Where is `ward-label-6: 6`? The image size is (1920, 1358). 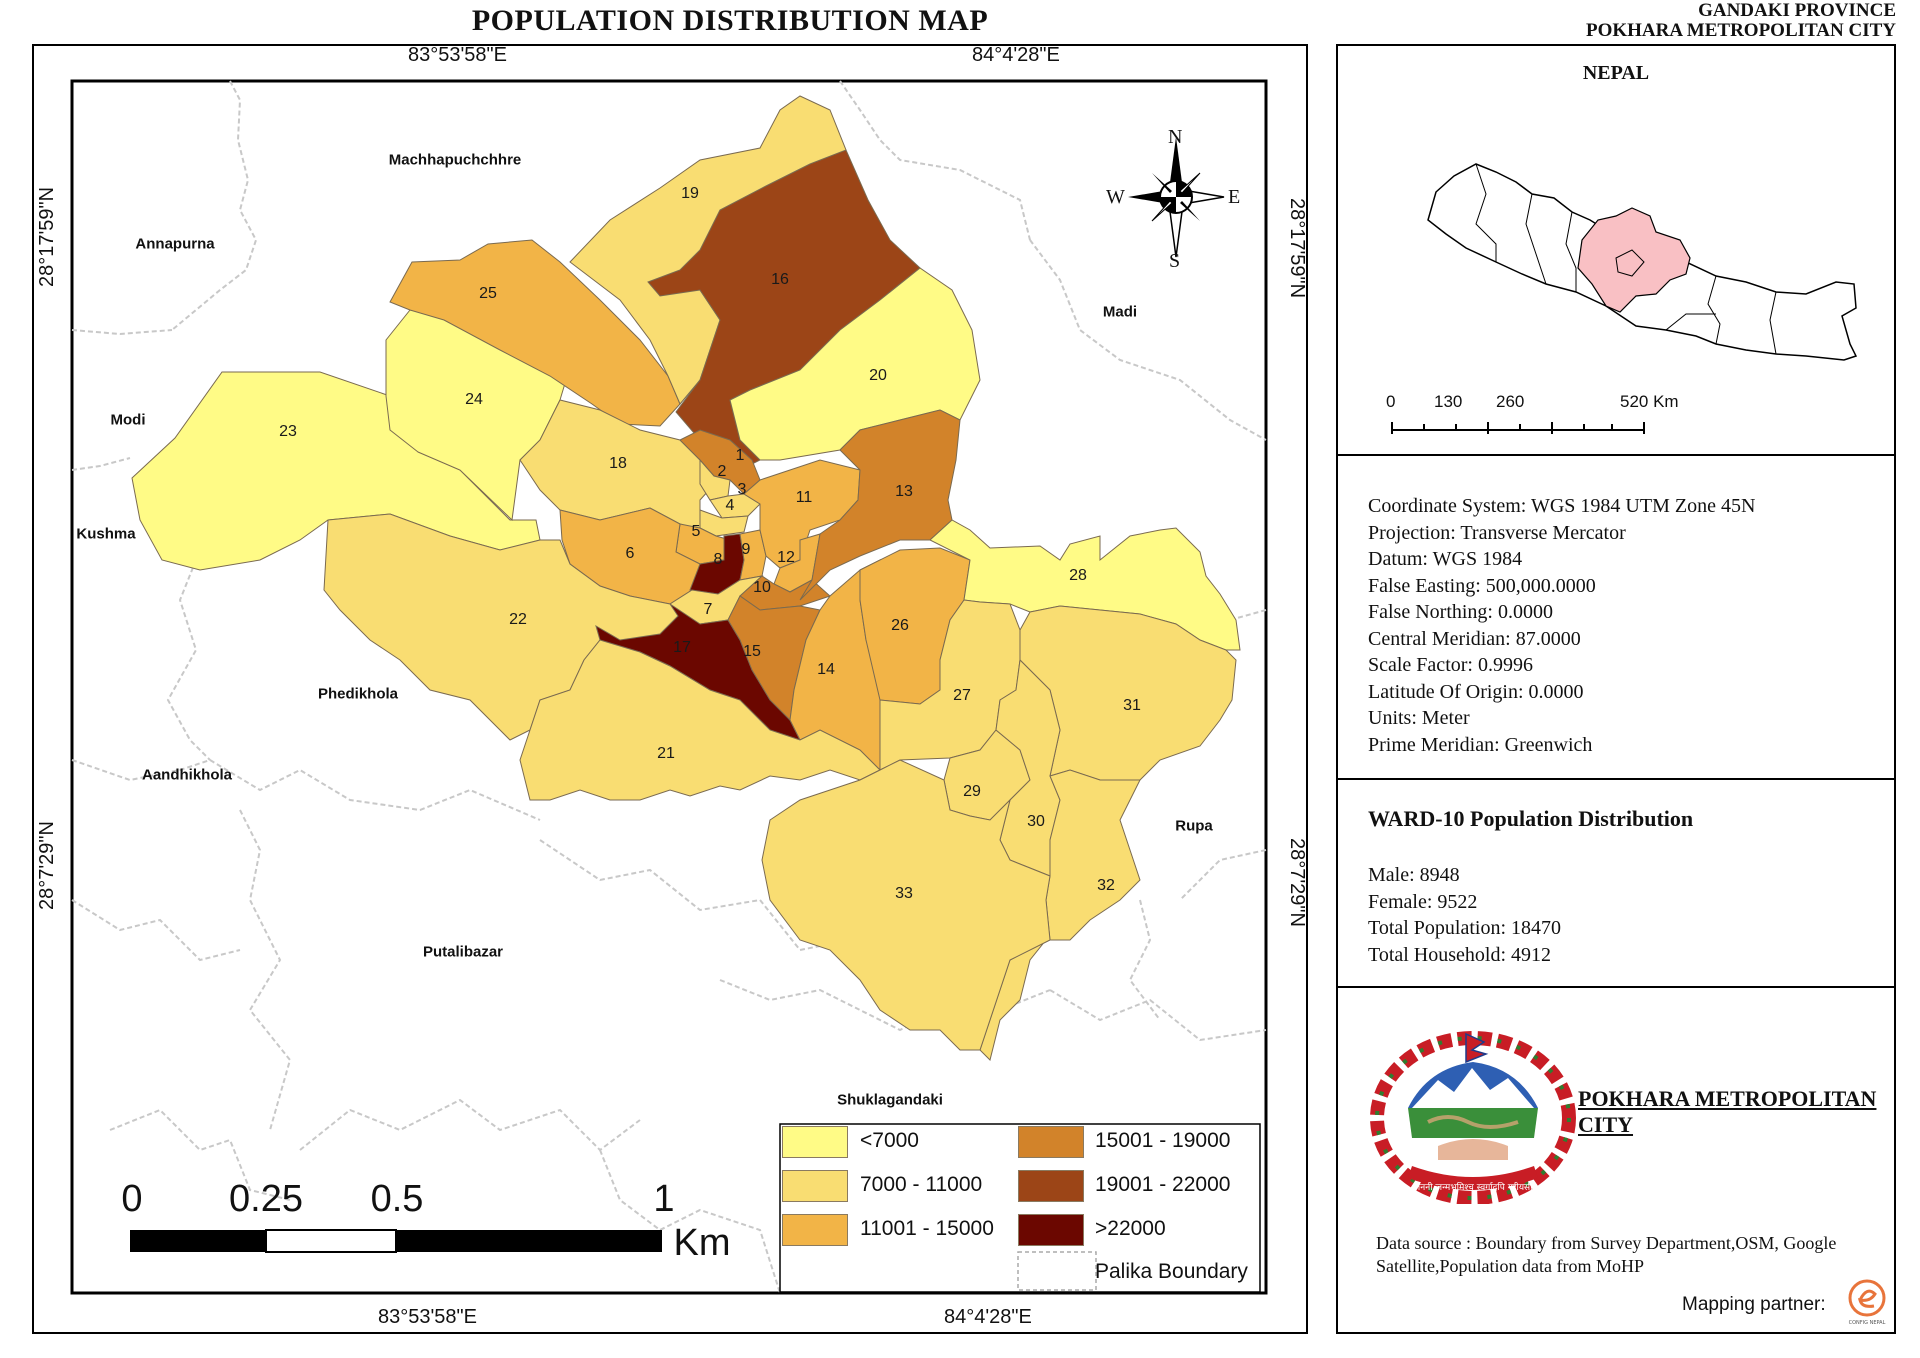 ward-label-6: 6 is located at coordinates (630, 553).